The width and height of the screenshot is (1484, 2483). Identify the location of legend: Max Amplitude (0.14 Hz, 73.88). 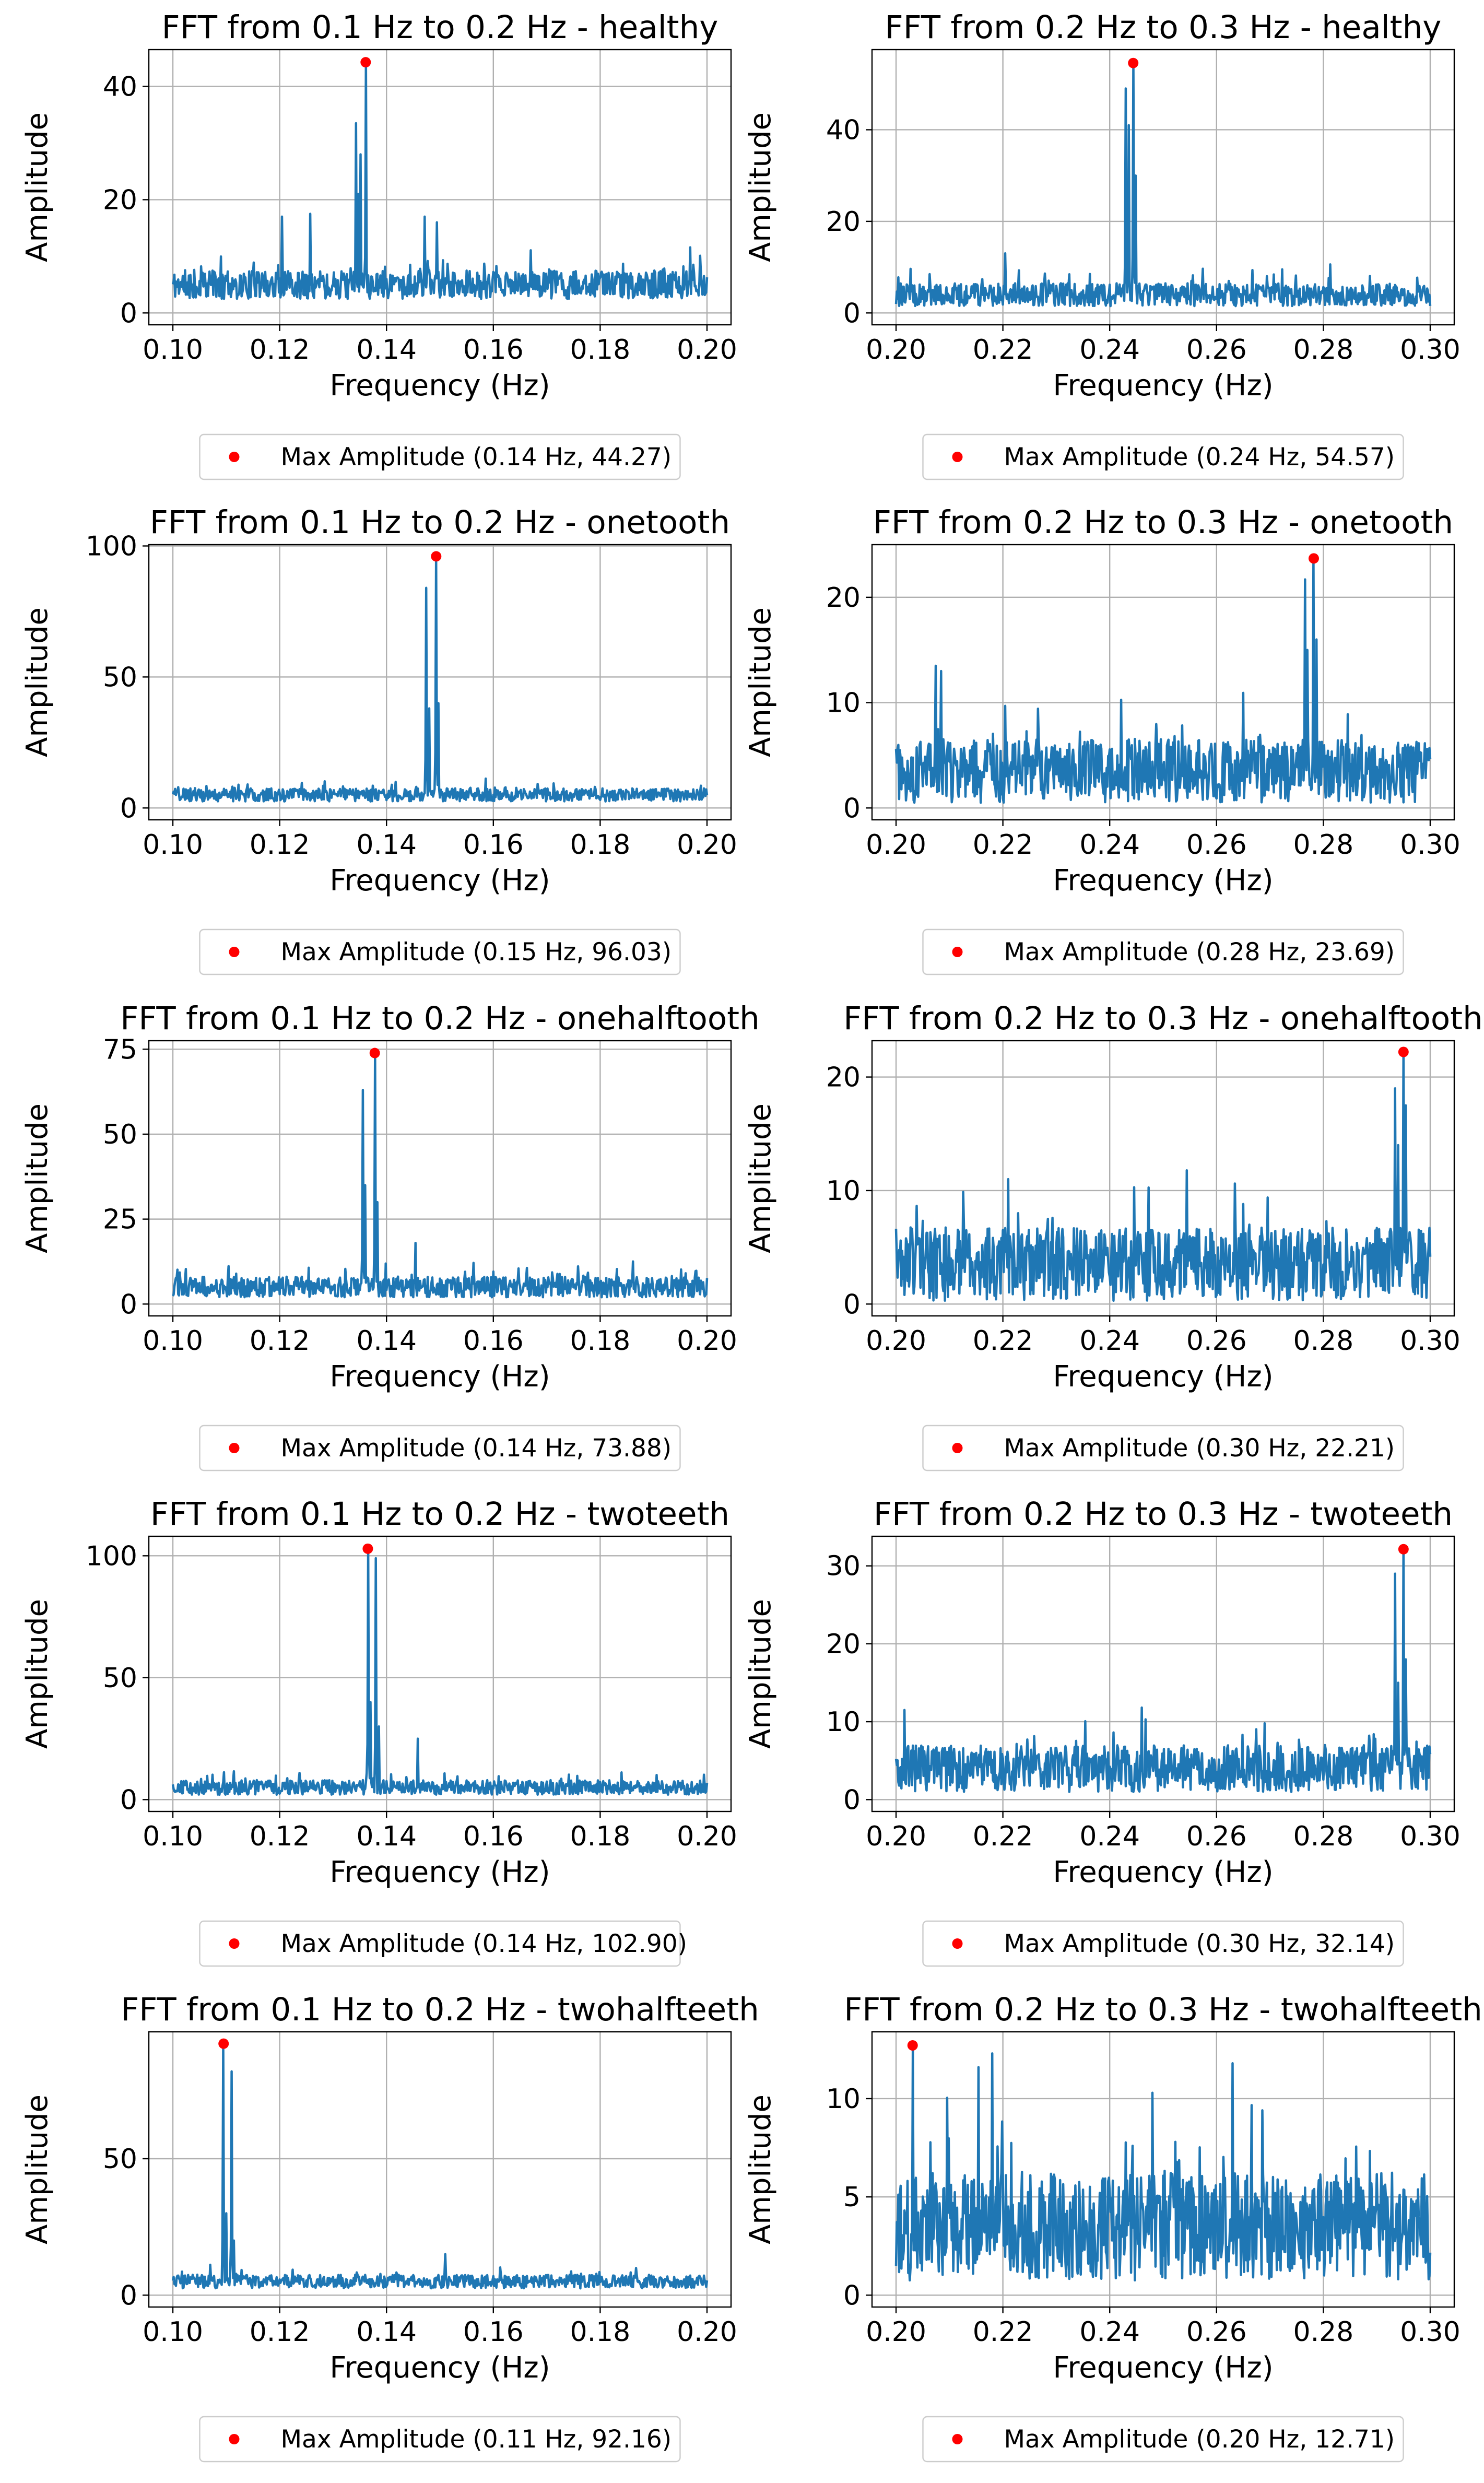
(440, 1448).